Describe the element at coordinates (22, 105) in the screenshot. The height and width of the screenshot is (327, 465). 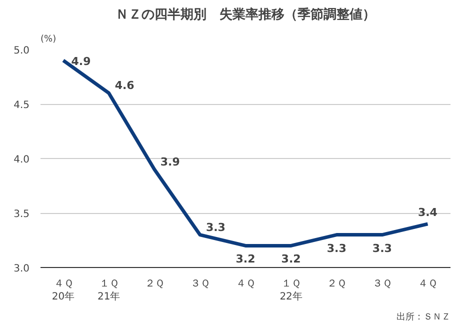
I see `y-tick-label: 4.5` at that location.